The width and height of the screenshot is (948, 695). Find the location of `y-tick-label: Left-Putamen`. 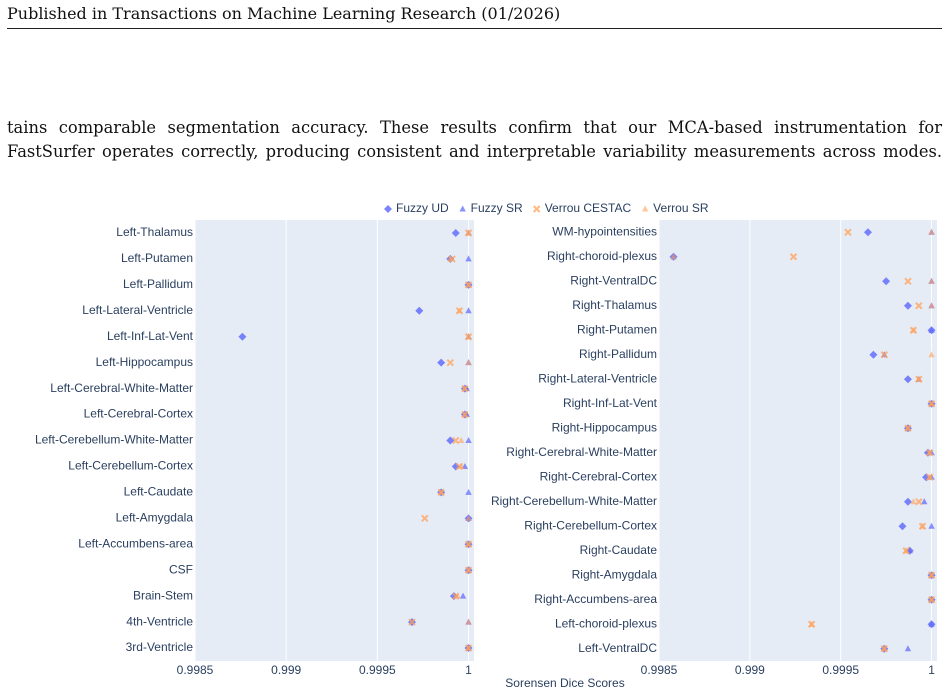

y-tick-label: Left-Putamen is located at coordinates (157, 258).